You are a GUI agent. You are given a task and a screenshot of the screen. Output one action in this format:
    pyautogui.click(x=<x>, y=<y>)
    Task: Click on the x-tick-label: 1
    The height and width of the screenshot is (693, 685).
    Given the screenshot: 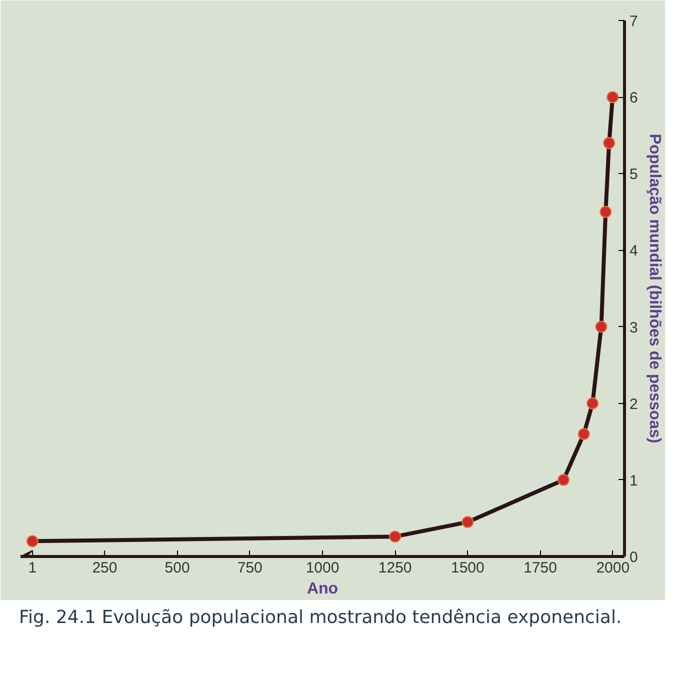 What is the action you would take?
    pyautogui.click(x=32, y=568)
    